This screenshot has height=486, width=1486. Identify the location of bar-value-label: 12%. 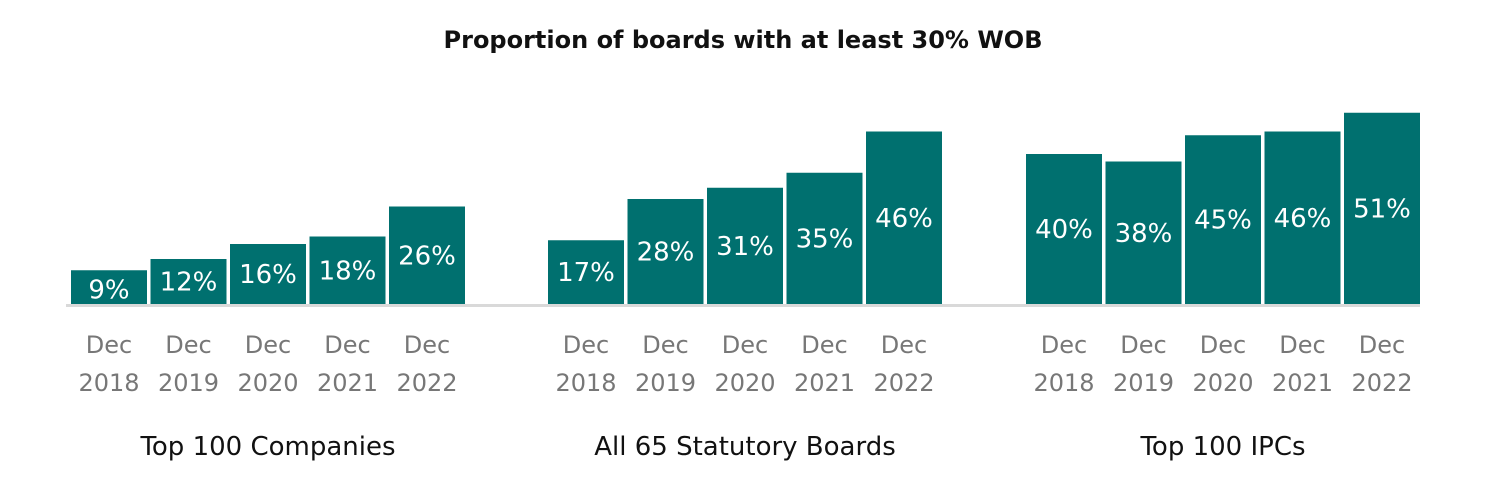
(189, 283).